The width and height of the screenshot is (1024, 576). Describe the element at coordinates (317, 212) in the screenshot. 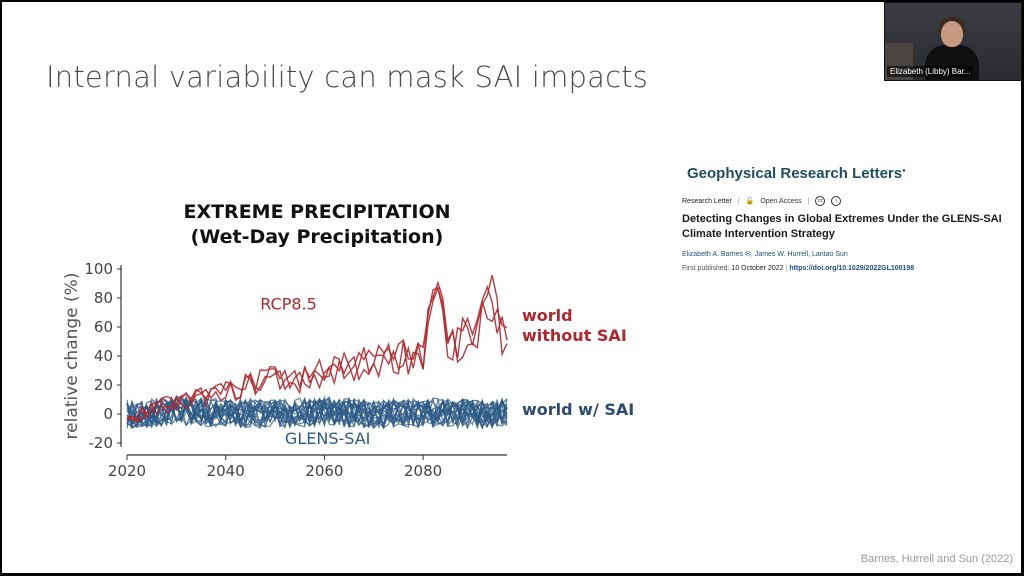

I see `chart-title-line1: EXTREME PRECIPITATION` at that location.